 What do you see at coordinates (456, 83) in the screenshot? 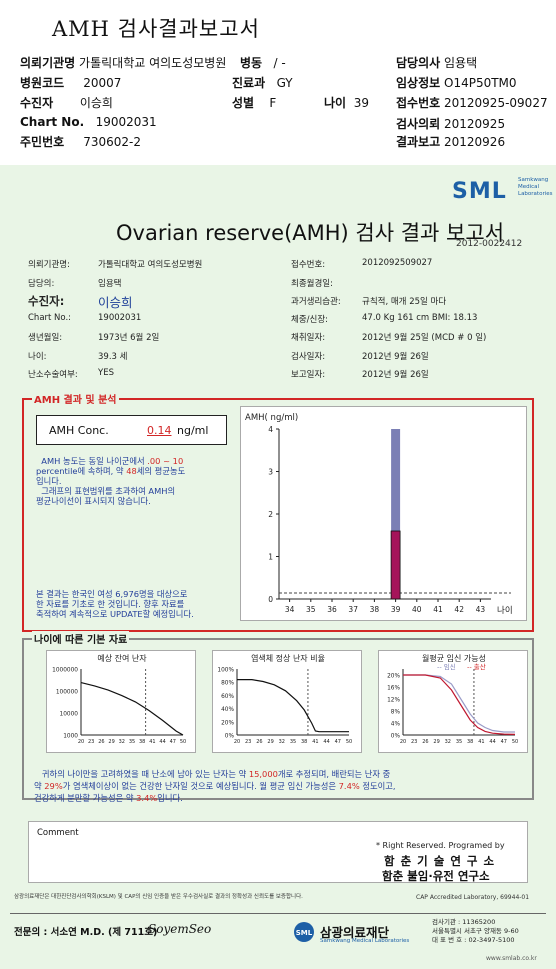
I see `header-field-clinical: 임상정보 O14P50TM0` at bounding box center [456, 83].